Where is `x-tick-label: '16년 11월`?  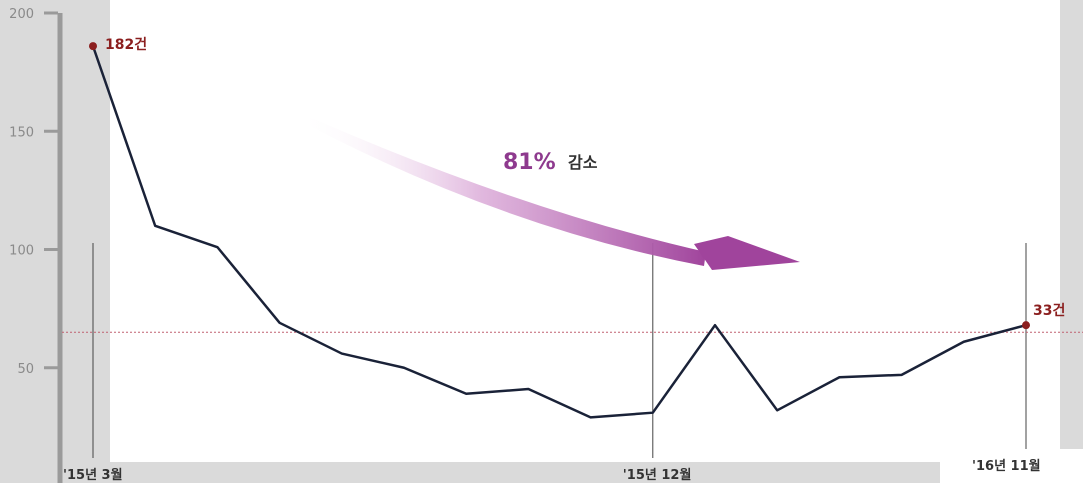 x-tick-label: '16년 11월 is located at coordinates (1006, 466).